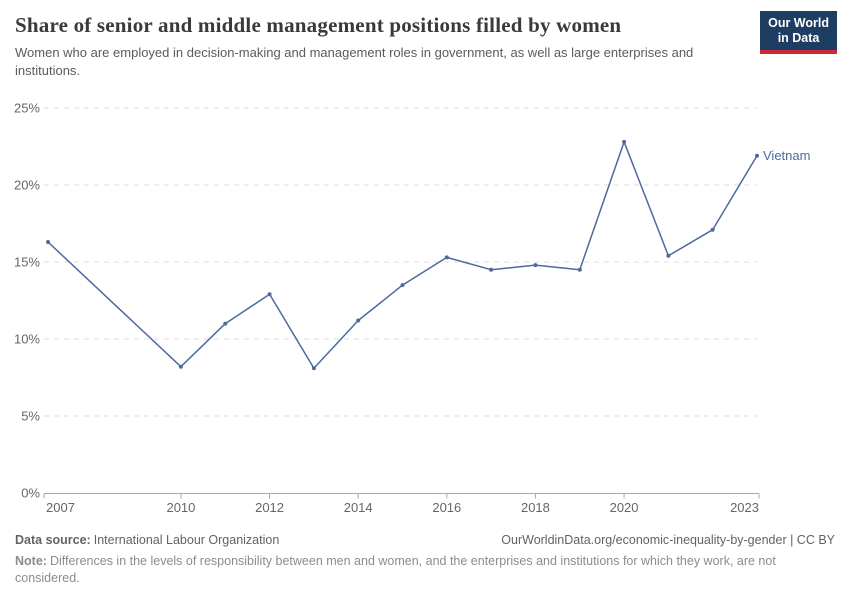 This screenshot has width=850, height=600. I want to click on data-source-value: International Labour Organization, so click(186, 540).